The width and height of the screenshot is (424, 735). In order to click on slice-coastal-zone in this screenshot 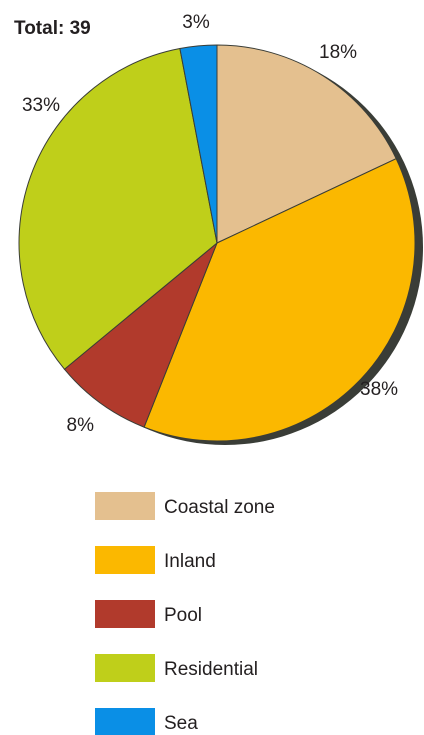, I will do `click(306, 144)`.